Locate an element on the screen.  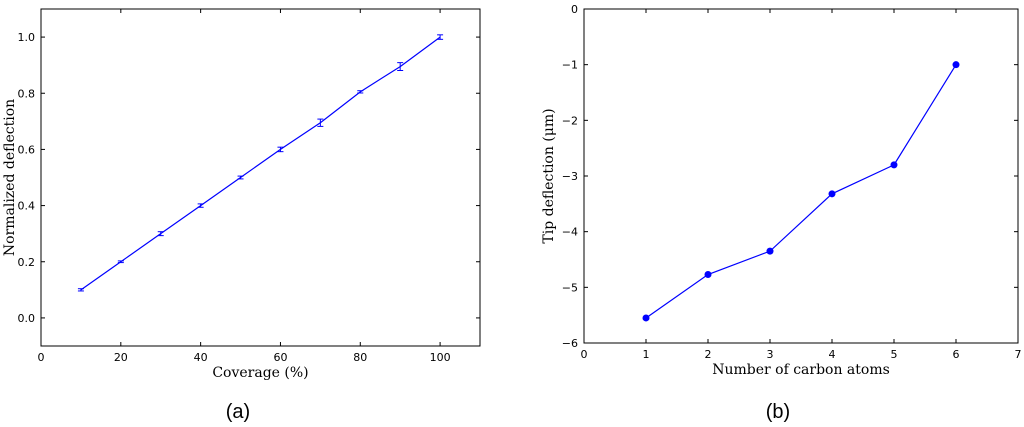
x-axis-label: Coverage (%) is located at coordinates (260, 373).